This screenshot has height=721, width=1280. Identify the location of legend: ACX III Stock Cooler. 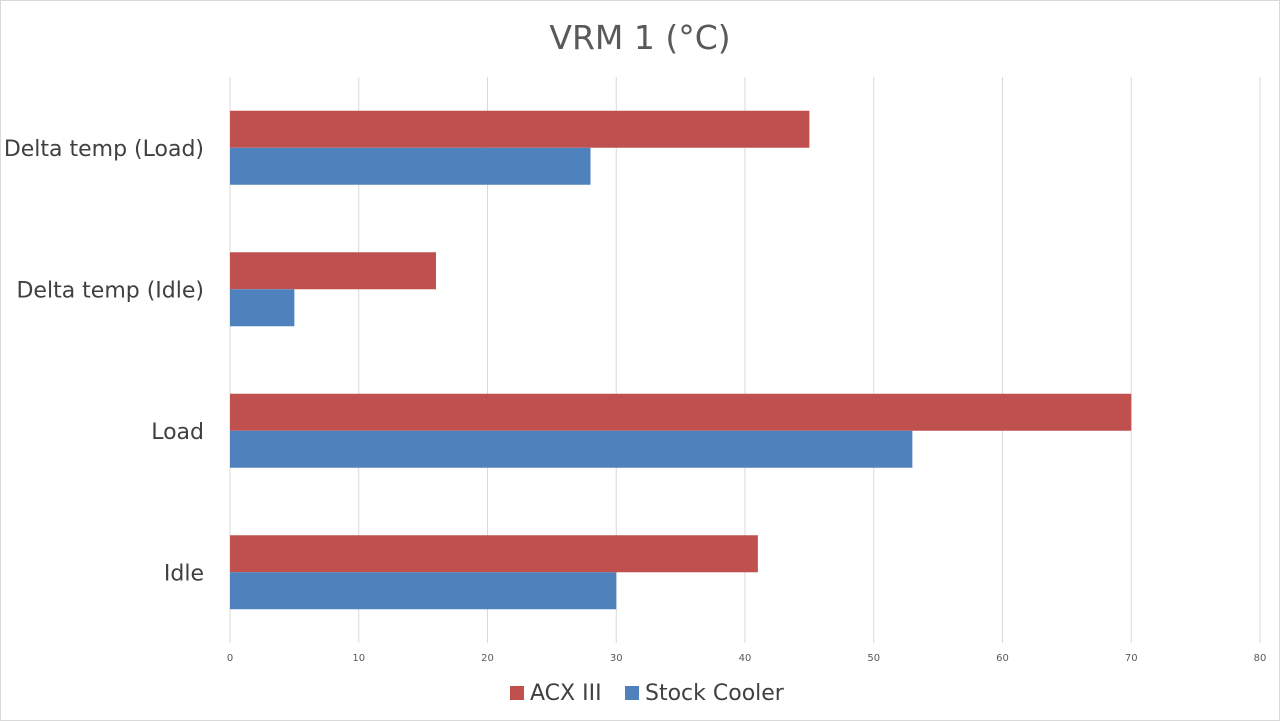
(647, 693).